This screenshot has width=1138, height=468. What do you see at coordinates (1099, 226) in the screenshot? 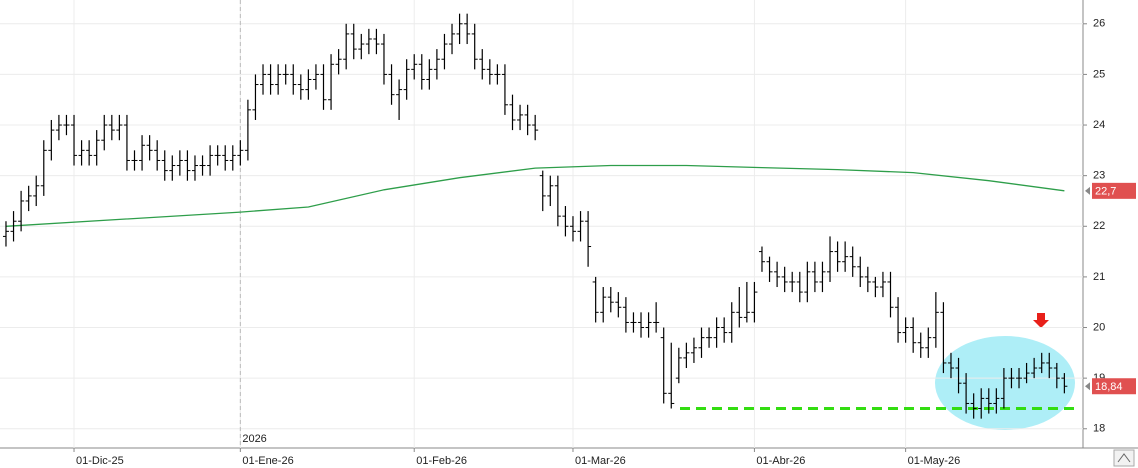
I see `y-tick-label: 22` at bounding box center [1099, 226].